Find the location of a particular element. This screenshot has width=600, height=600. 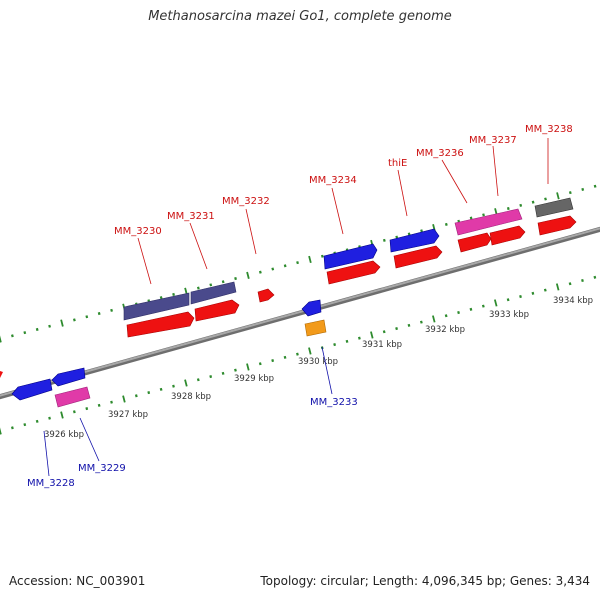

label-MM_3238: MM_3238 is located at coordinates (549, 129).